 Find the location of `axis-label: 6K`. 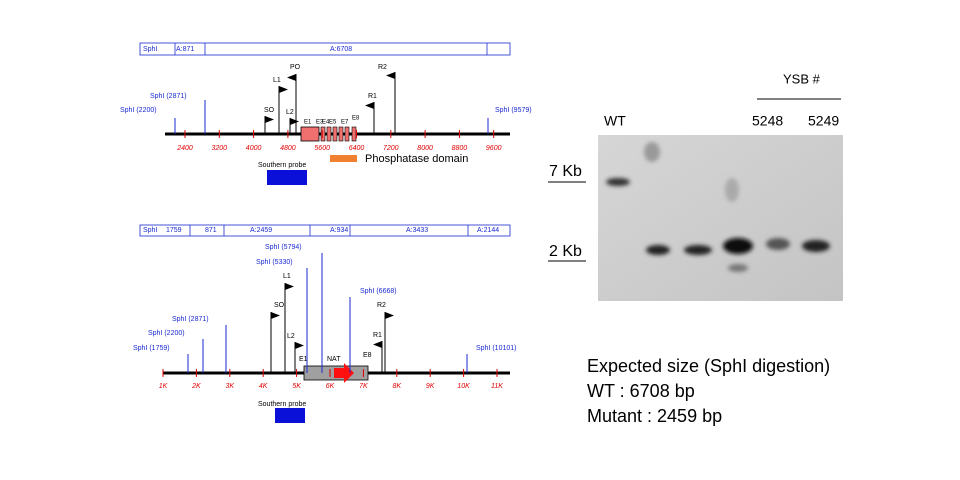

axis-label: 6K is located at coordinates (330, 386).